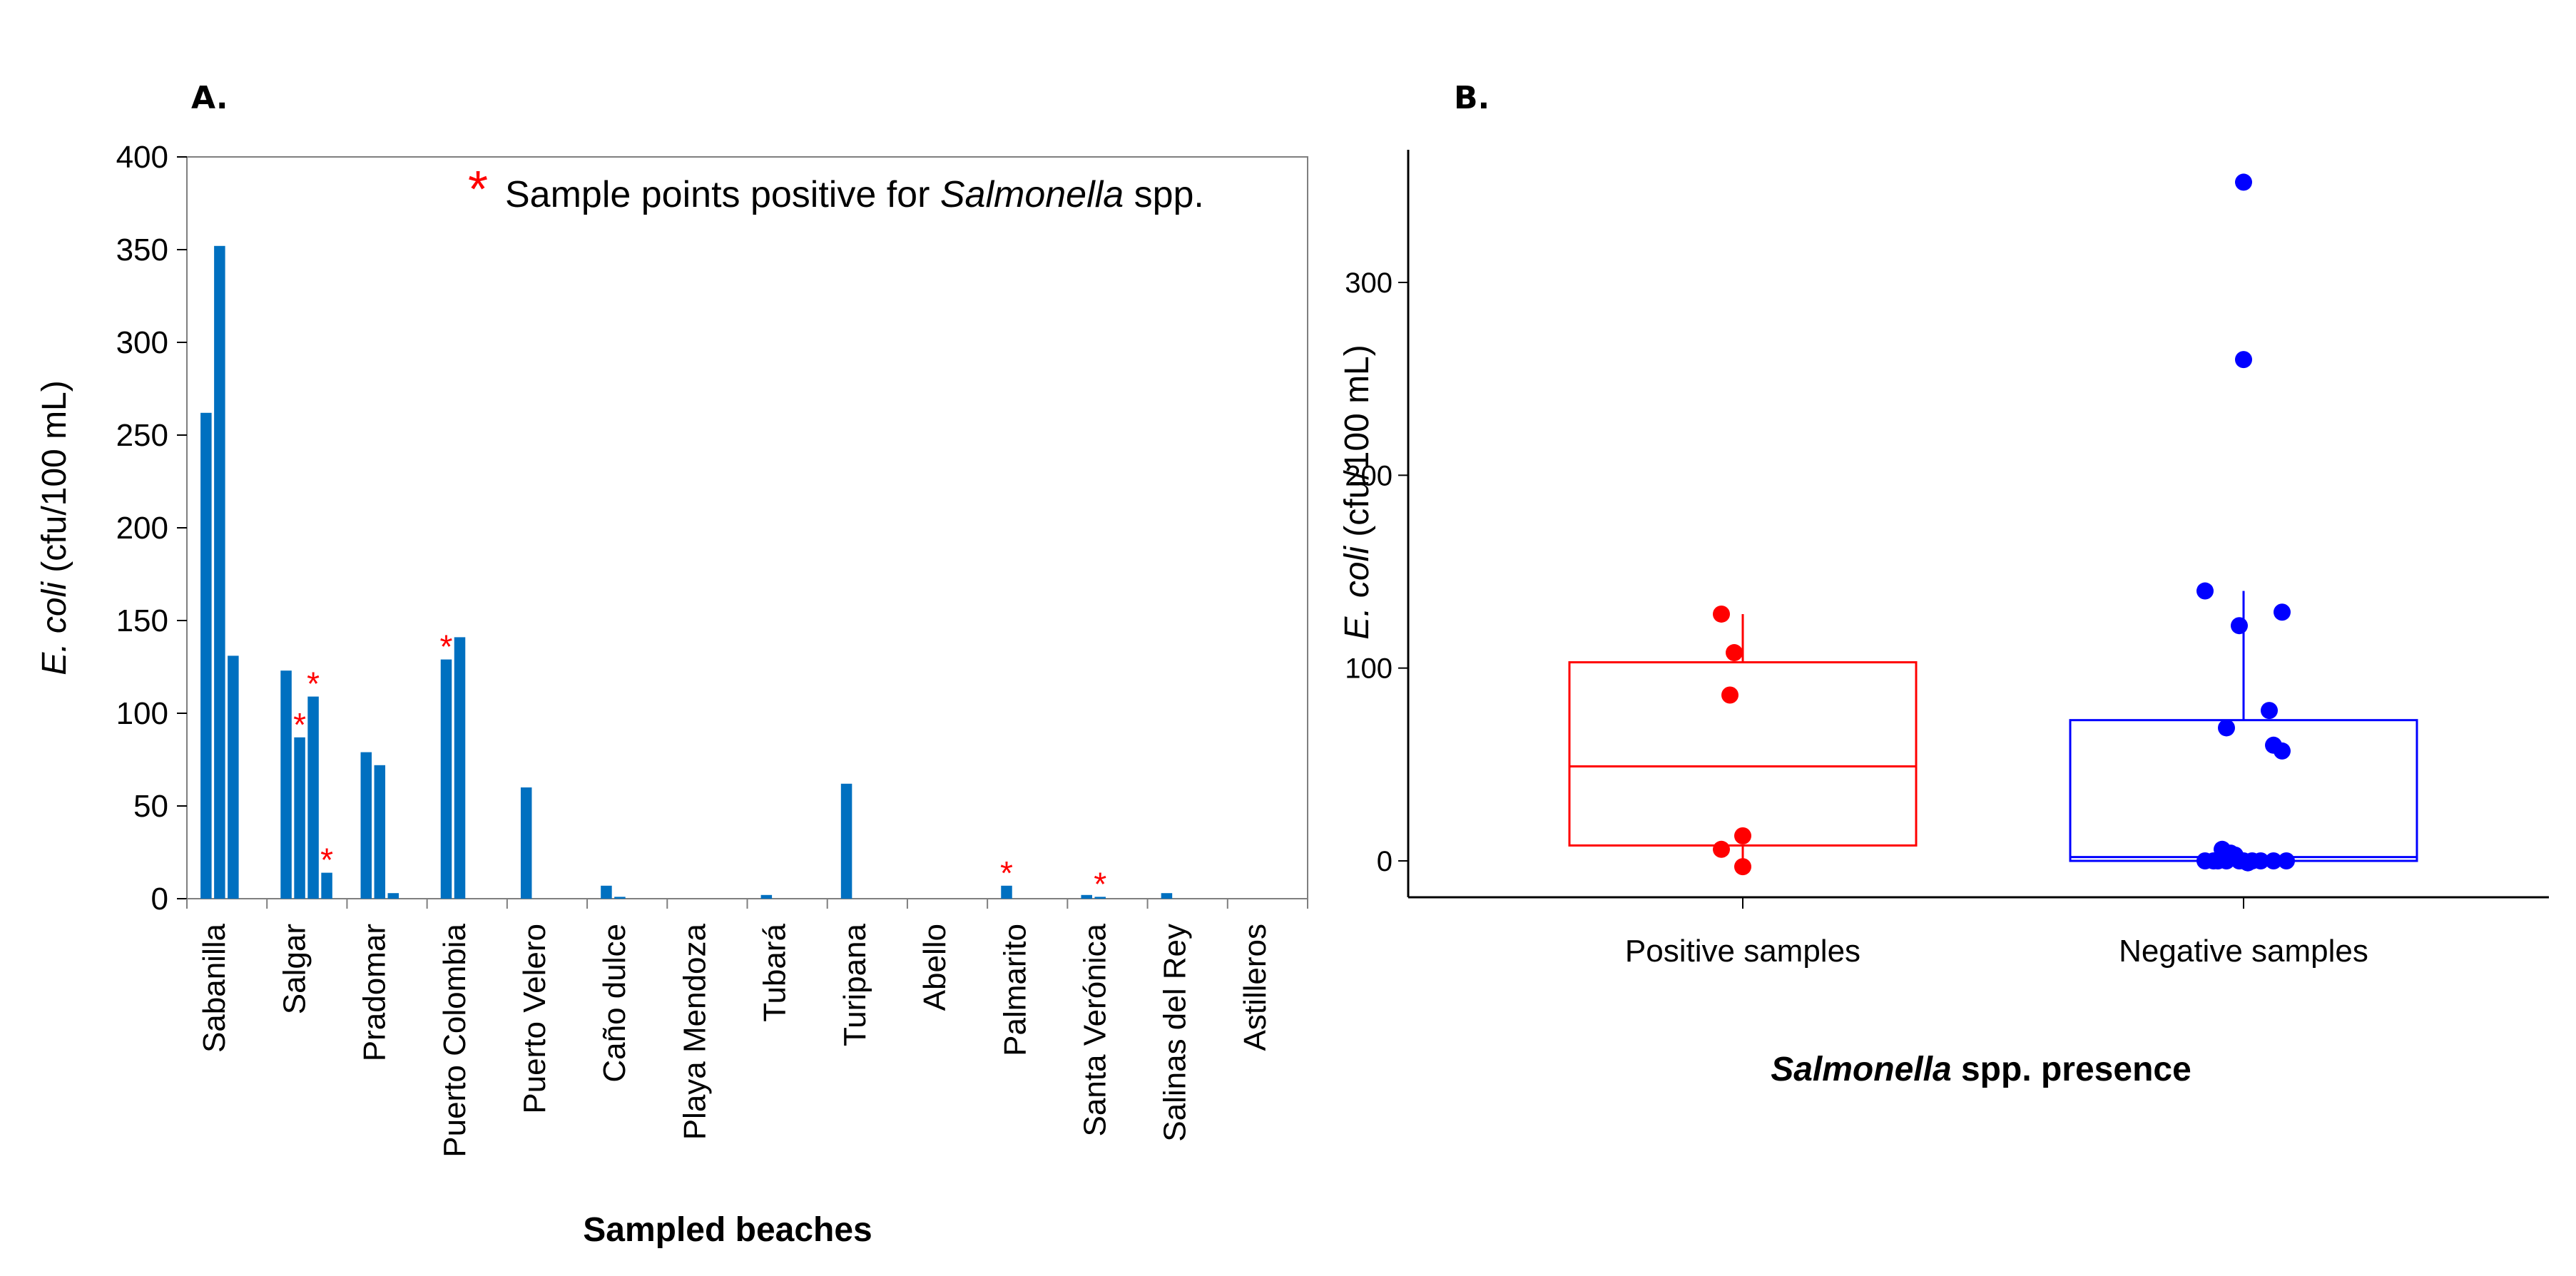 The image size is (2576, 1276). I want to click on y-tick-label-b: 200, so click(1369, 475).